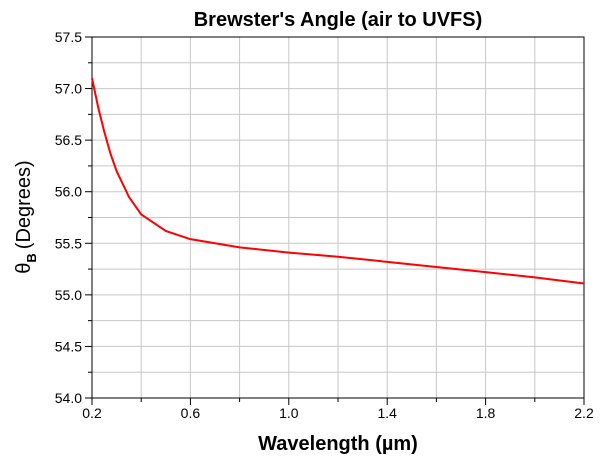 The image size is (600, 462). Describe the element at coordinates (289, 413) in the screenshot. I see `x-tick-label: 1.0` at that location.